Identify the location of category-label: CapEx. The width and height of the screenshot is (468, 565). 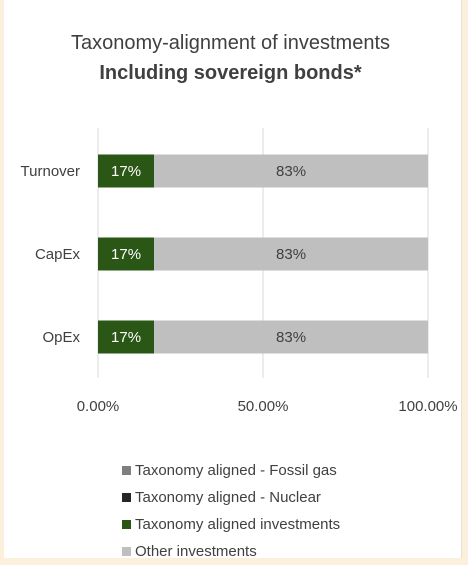
(58, 254).